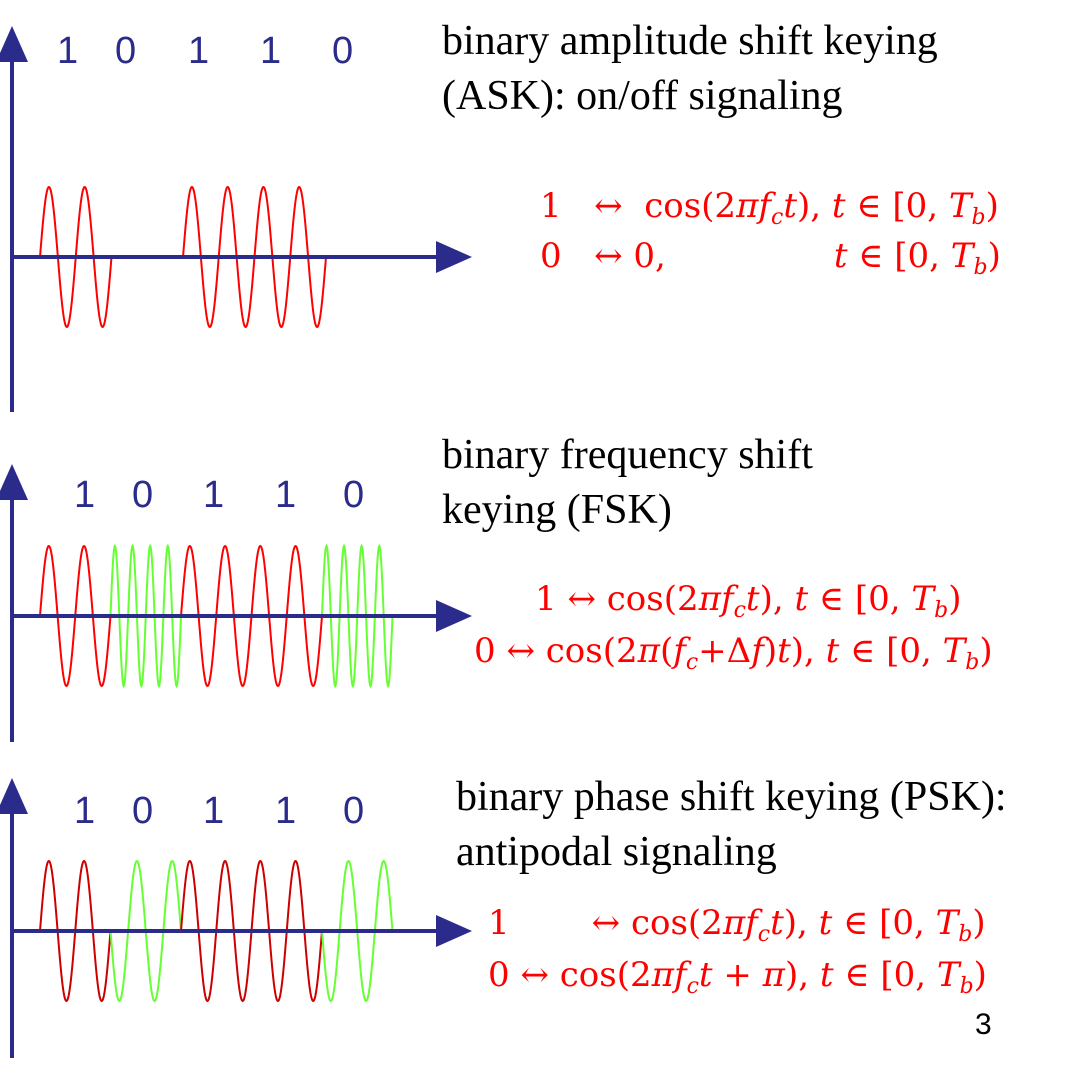 Image resolution: width=1084 pixels, height=1082 pixels. I want to click on fsk-equation-1: 1 ↔ cos(2πfct), t ∈ [0, Tb), so click(748, 601).